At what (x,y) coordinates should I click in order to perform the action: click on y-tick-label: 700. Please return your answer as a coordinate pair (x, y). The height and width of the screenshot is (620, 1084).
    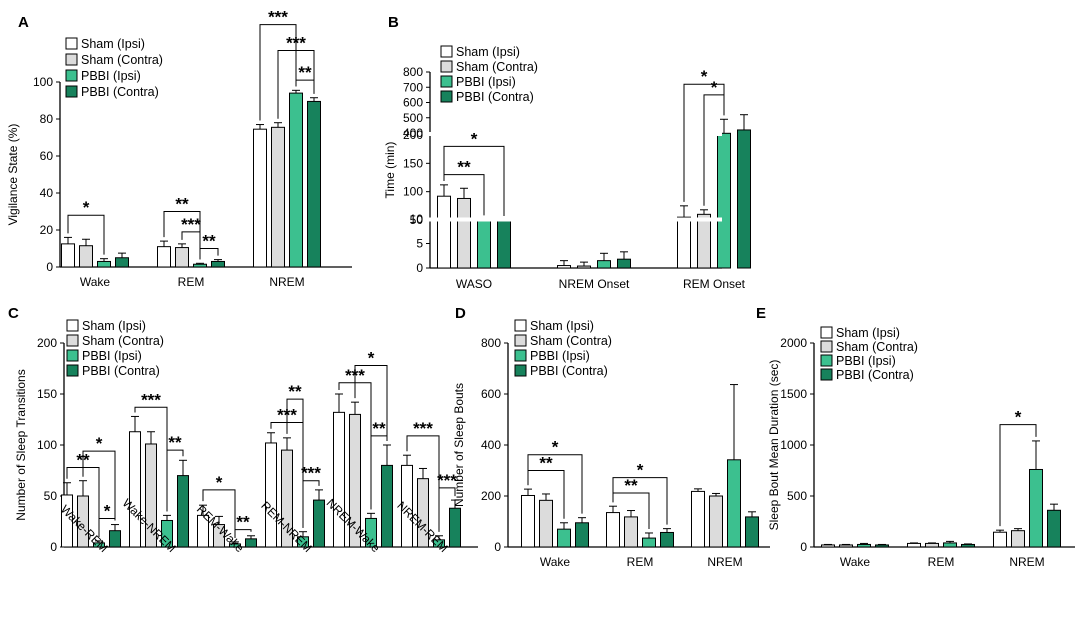
    Looking at the image, I should click on (413, 87).